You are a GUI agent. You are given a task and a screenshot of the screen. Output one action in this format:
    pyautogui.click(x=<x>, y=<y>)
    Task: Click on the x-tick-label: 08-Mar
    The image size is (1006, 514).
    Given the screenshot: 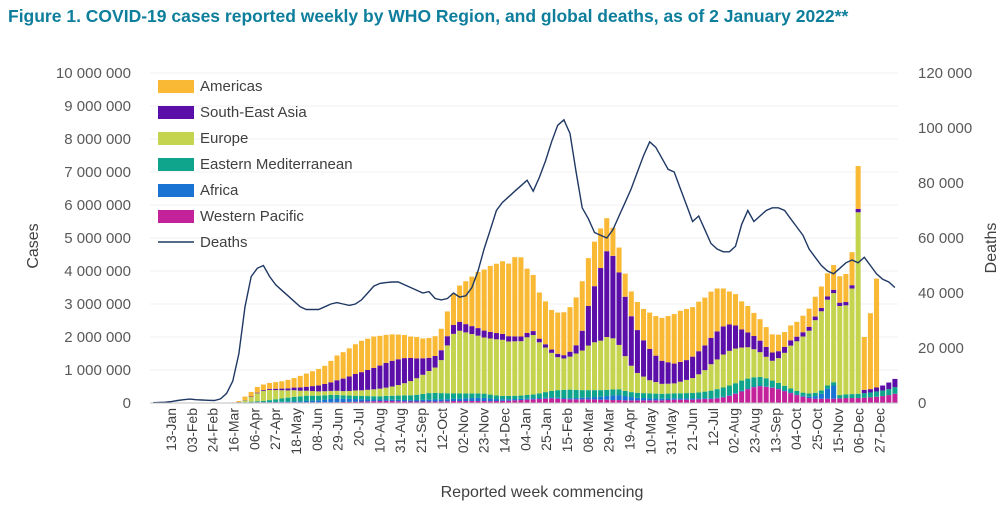 What is the action you would take?
    pyautogui.click(x=588, y=430)
    